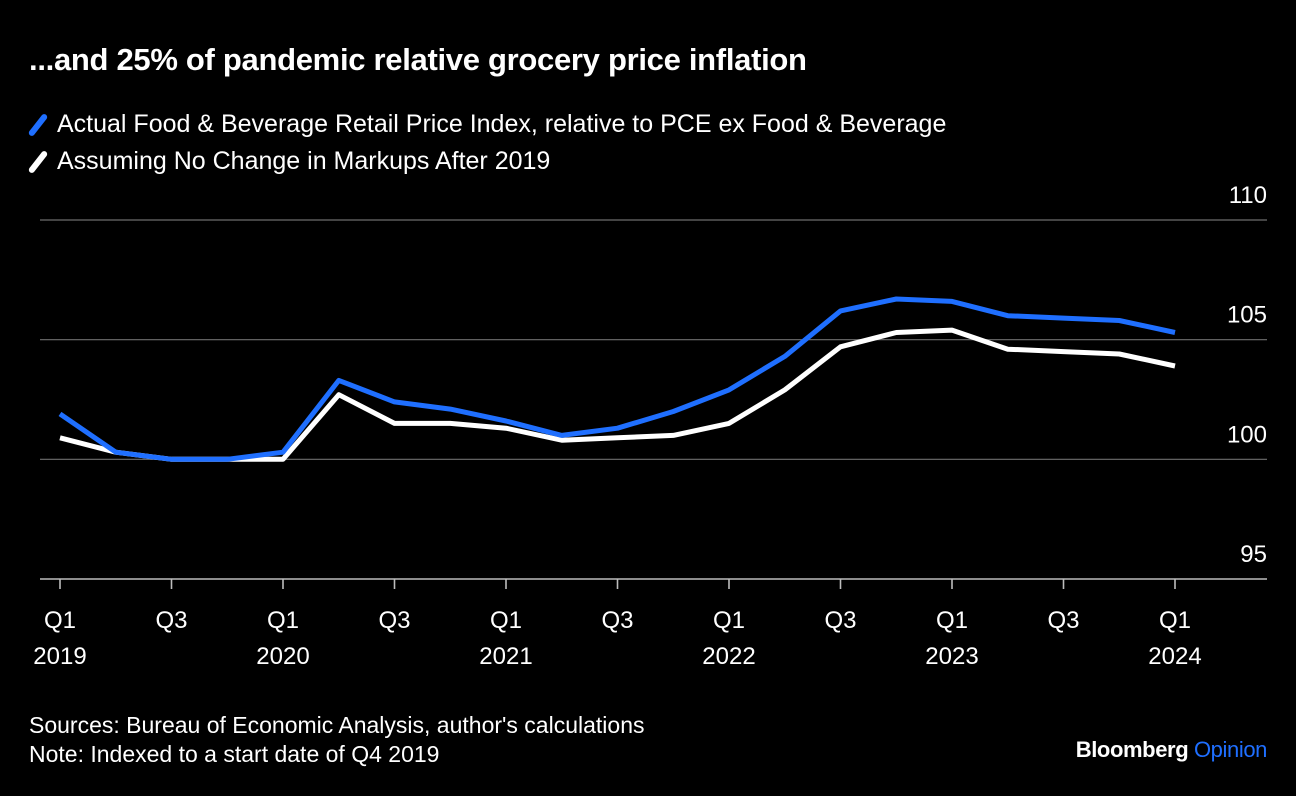 The image size is (1296, 796). Describe the element at coordinates (1174, 656) in the screenshot. I see `x-tick-label-year: 2024` at that location.